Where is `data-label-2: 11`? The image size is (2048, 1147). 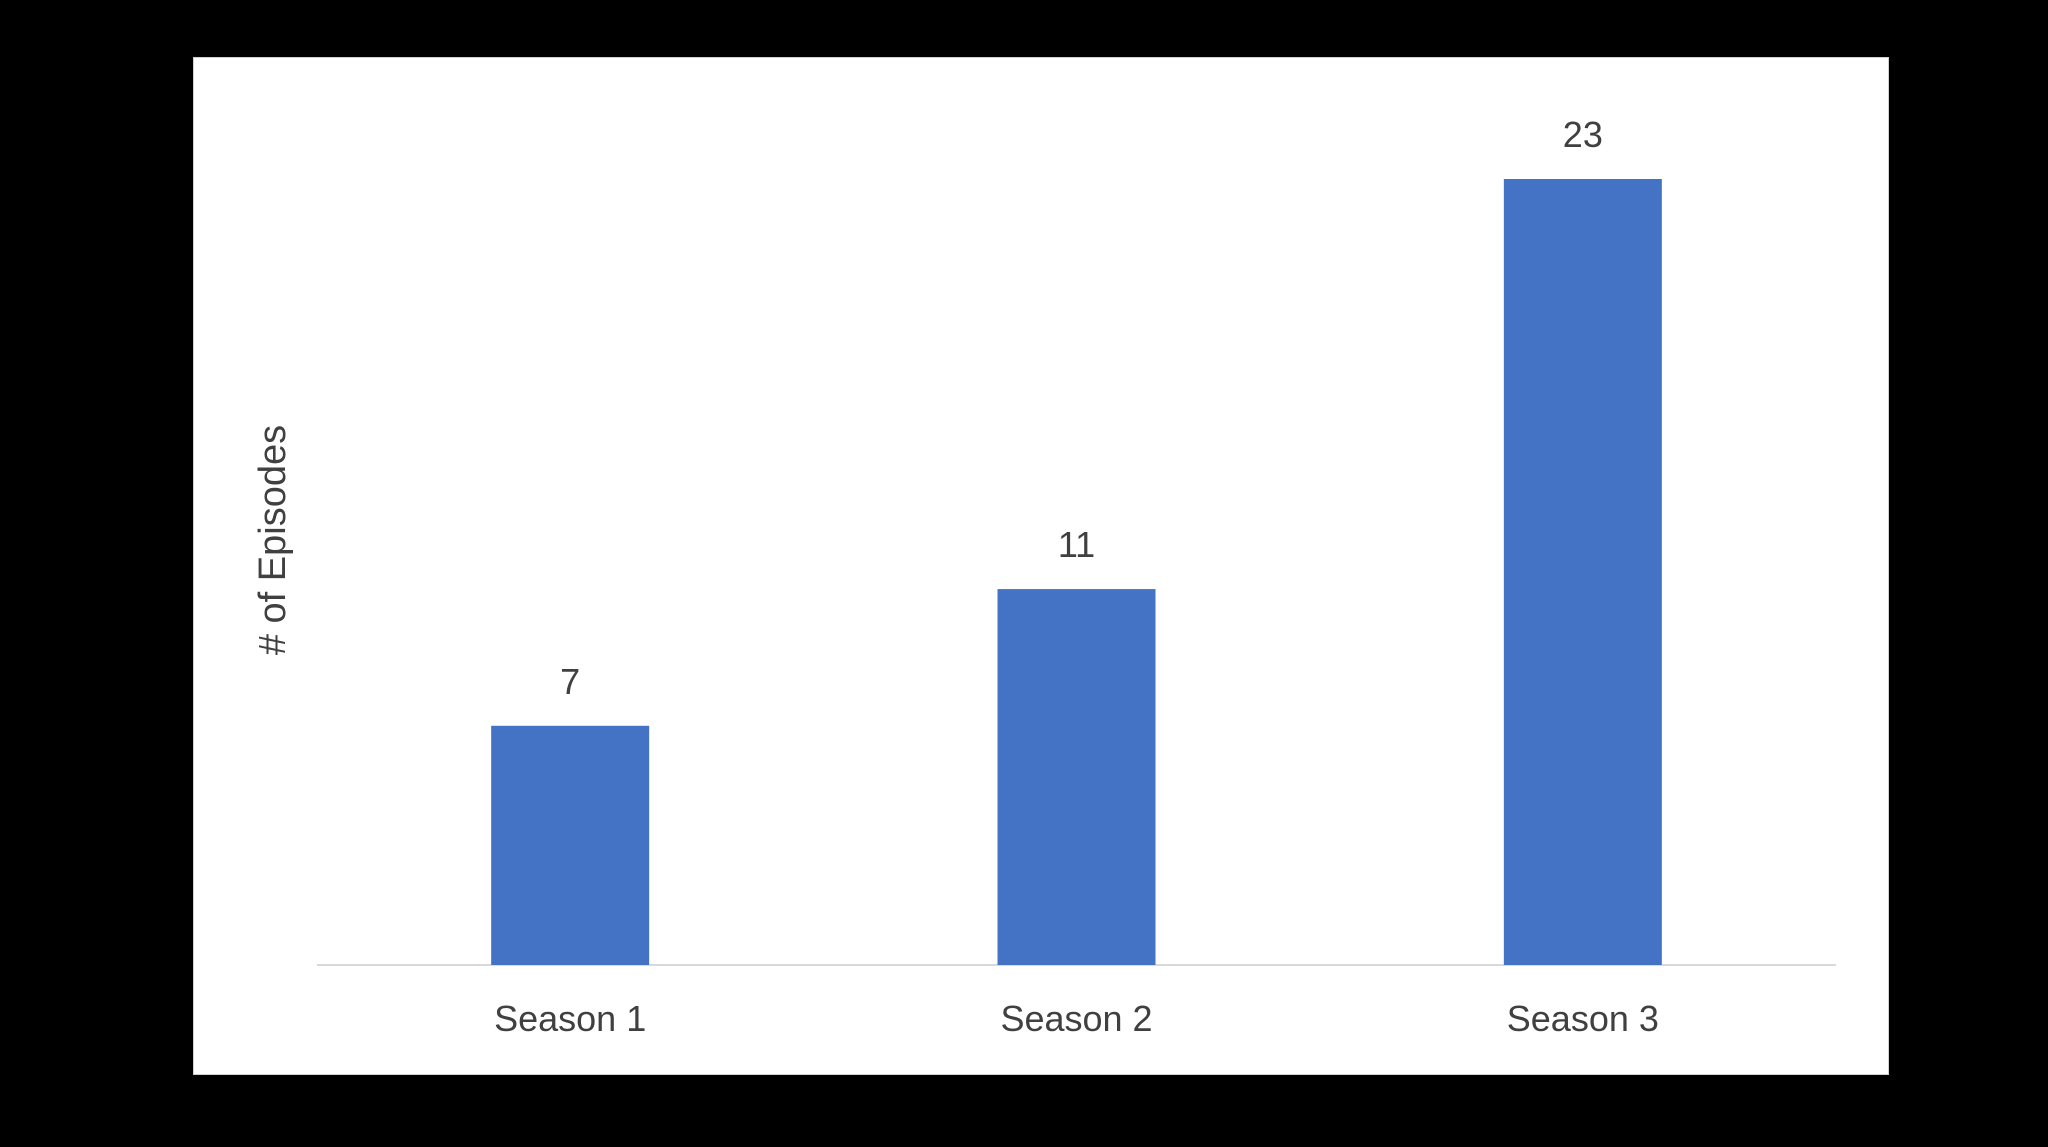 data-label-2: 11 is located at coordinates (1076, 544).